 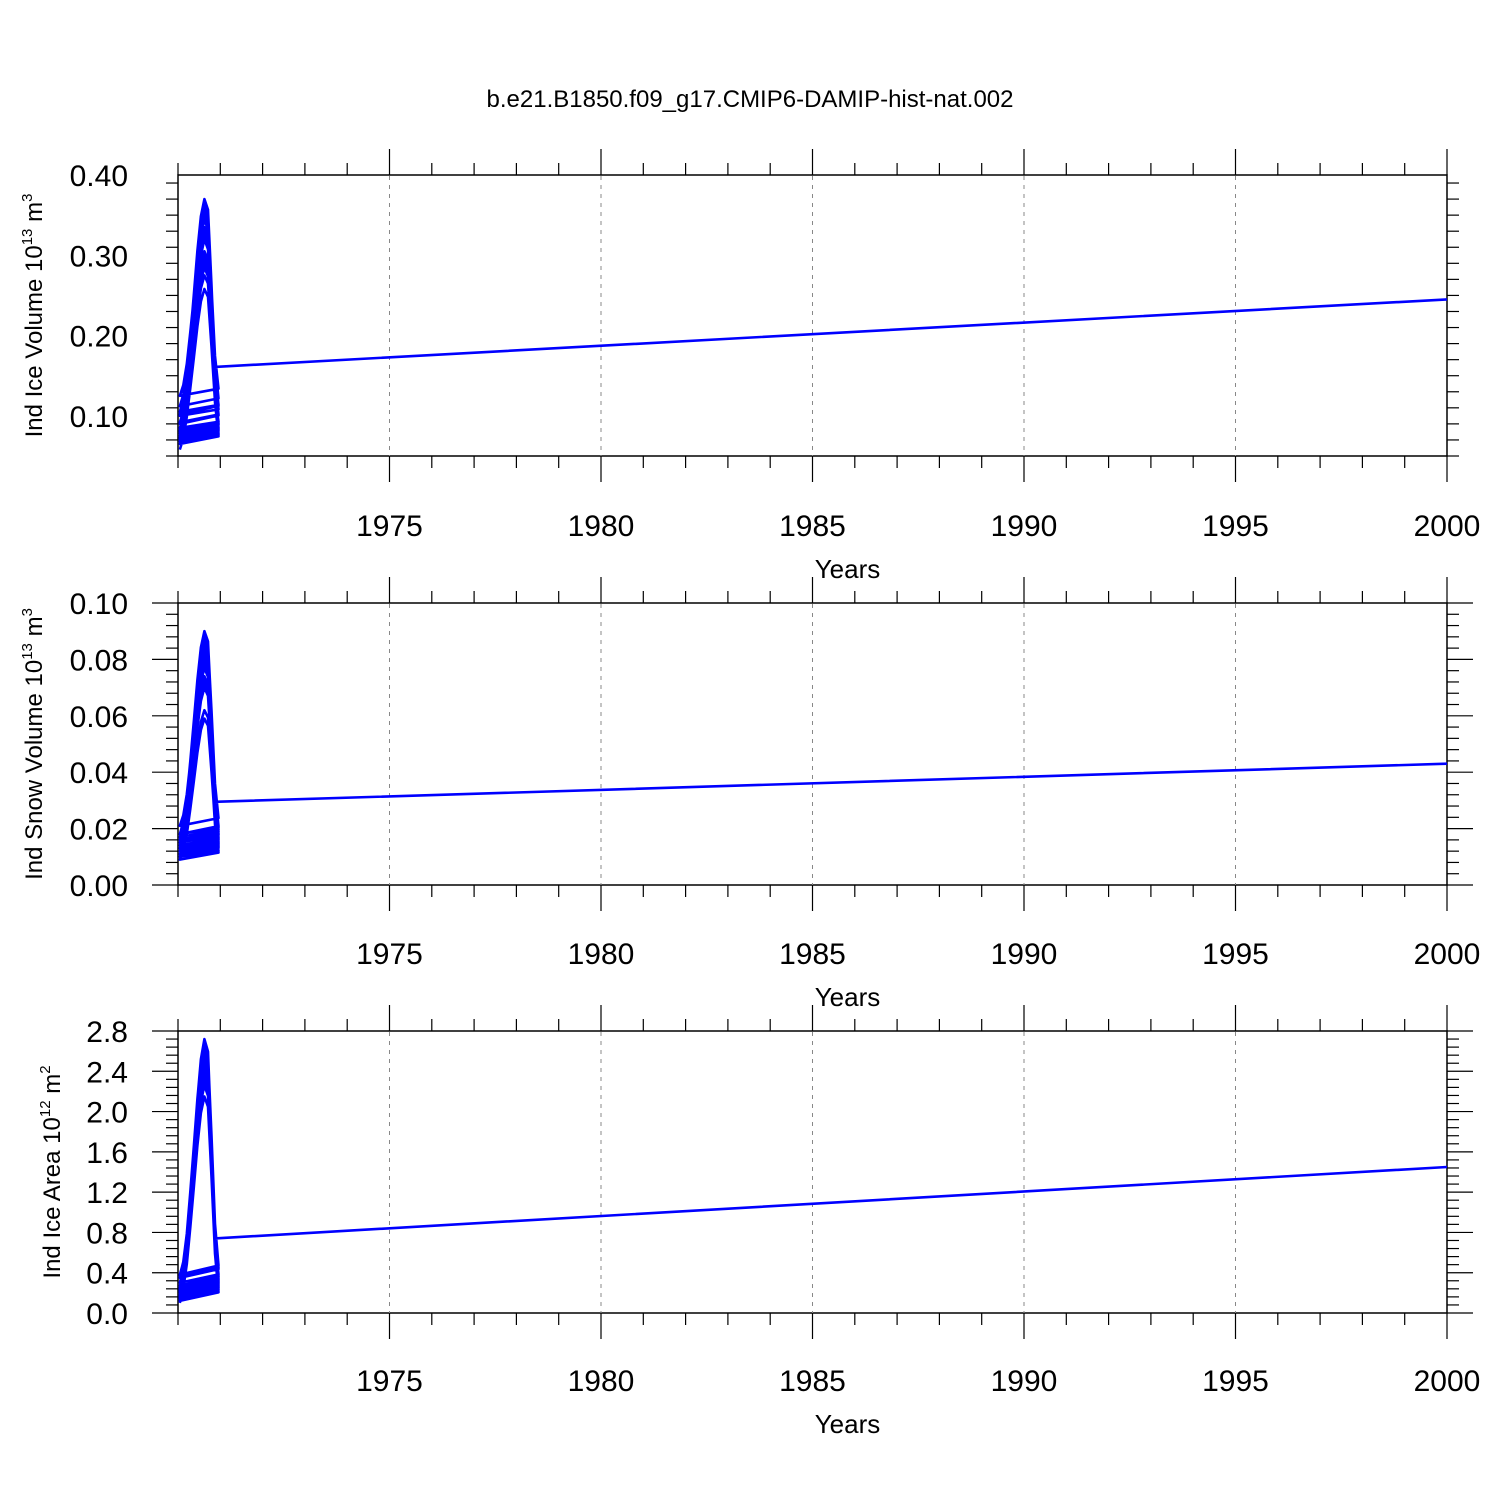 What do you see at coordinates (45, 1069) in the screenshot?
I see `y-axis-label-superscript: 2` at bounding box center [45, 1069].